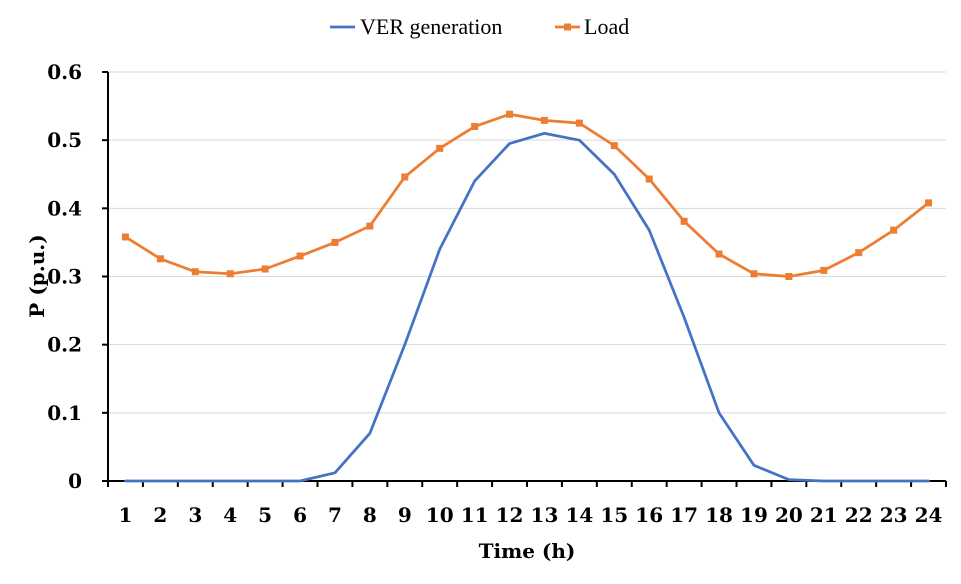  What do you see at coordinates (37, 275) in the screenshot?
I see `y-axis-title: P (p.u.)` at bounding box center [37, 275].